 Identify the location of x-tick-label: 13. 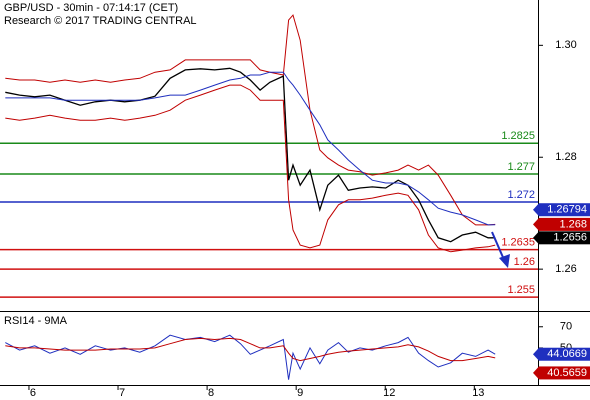
(478, 393).